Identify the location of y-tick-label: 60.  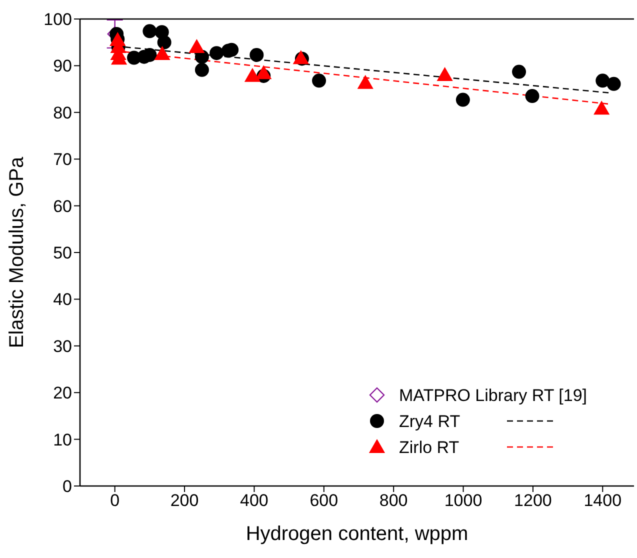
(62, 206).